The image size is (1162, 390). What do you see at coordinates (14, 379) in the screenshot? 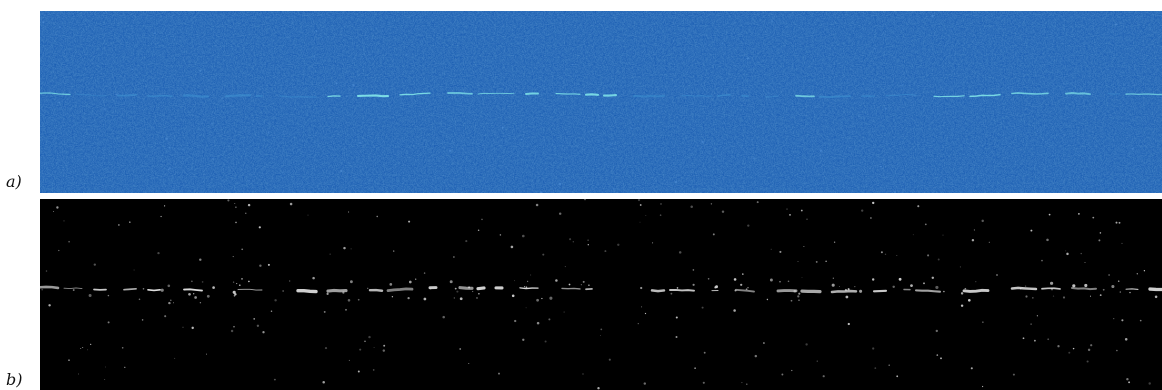
I see `panel-label-b: b)` at bounding box center [14, 379].